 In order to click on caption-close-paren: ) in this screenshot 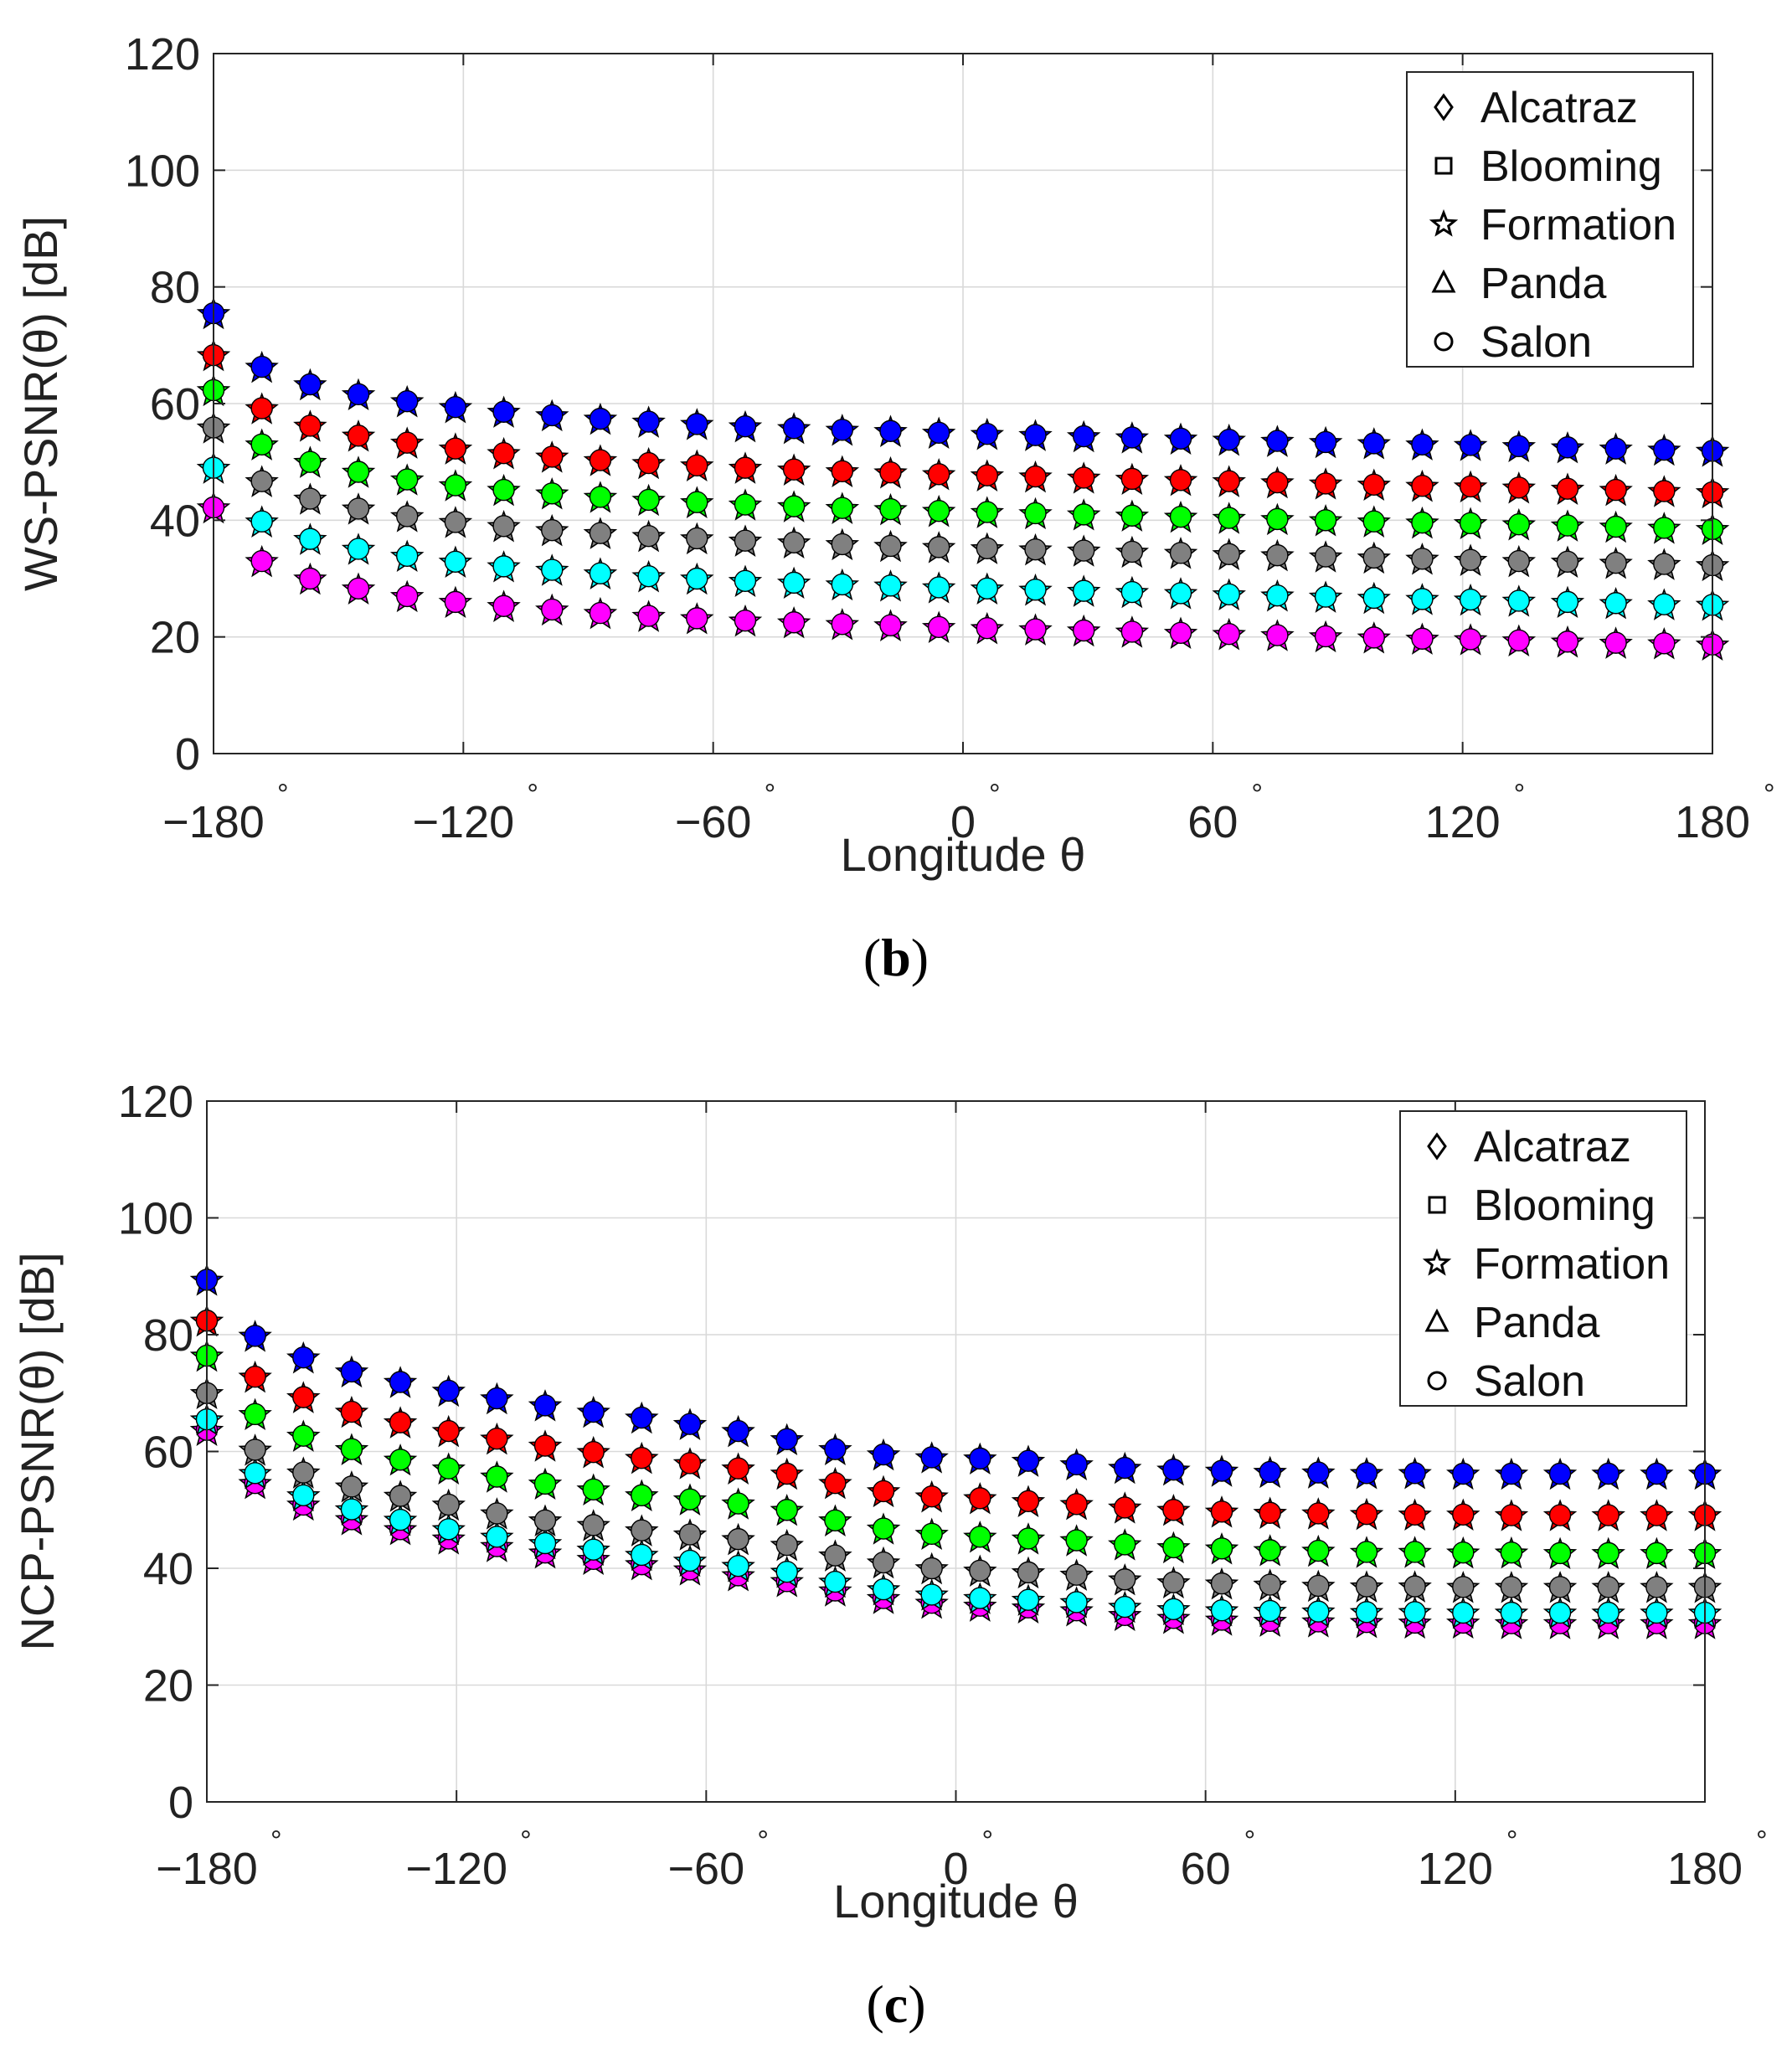, I will do `click(916, 2004)`.